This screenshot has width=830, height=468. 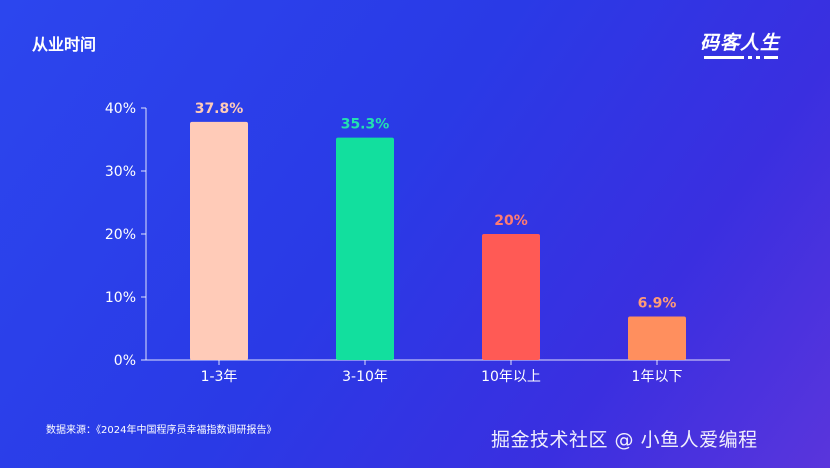 What do you see at coordinates (511, 377) in the screenshot?
I see `x-tick-label: 10年以上` at bounding box center [511, 377].